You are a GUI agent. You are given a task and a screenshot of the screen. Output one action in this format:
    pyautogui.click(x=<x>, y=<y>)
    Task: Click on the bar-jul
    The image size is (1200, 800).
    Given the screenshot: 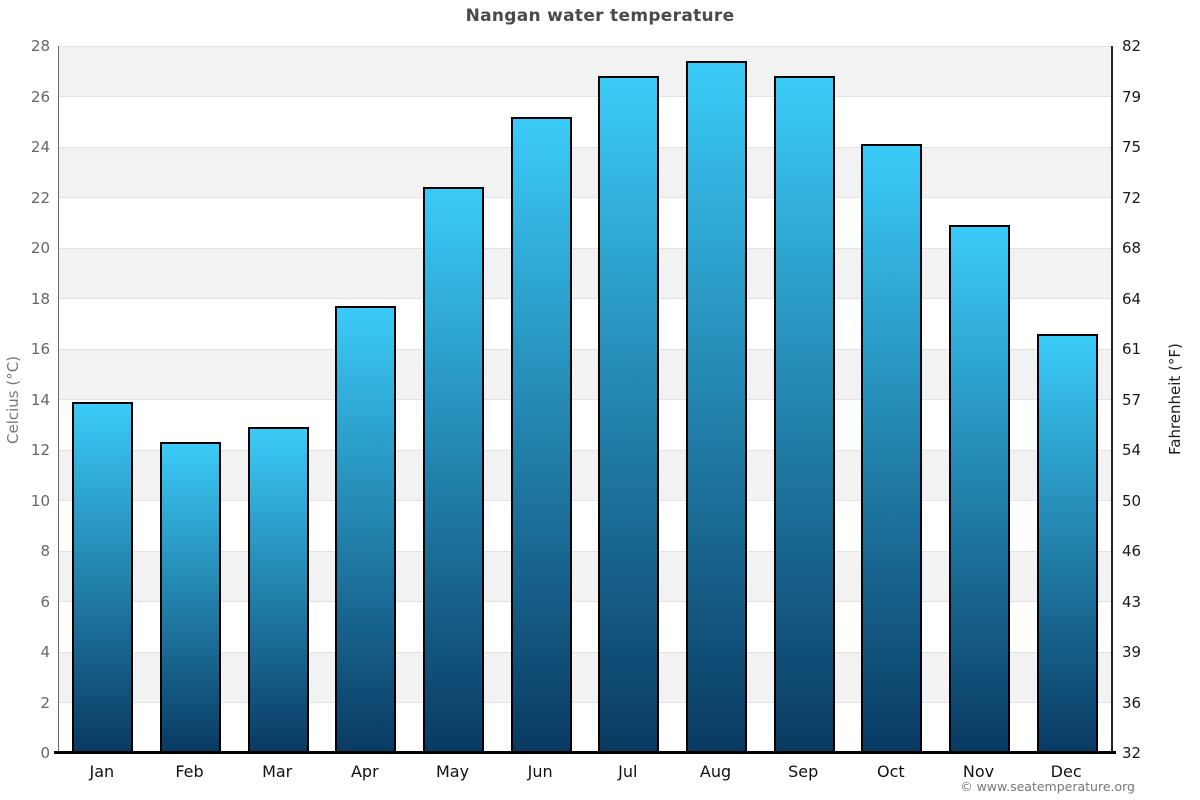 What is the action you would take?
    pyautogui.click(x=629, y=414)
    